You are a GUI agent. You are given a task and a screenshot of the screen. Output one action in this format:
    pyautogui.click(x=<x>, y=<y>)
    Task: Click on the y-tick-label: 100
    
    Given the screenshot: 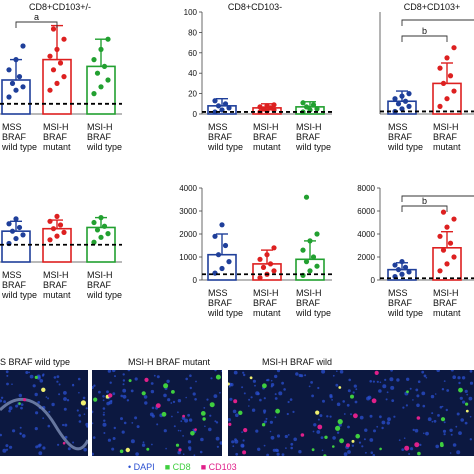 What is the action you would take?
    pyautogui.click(x=191, y=12)
    